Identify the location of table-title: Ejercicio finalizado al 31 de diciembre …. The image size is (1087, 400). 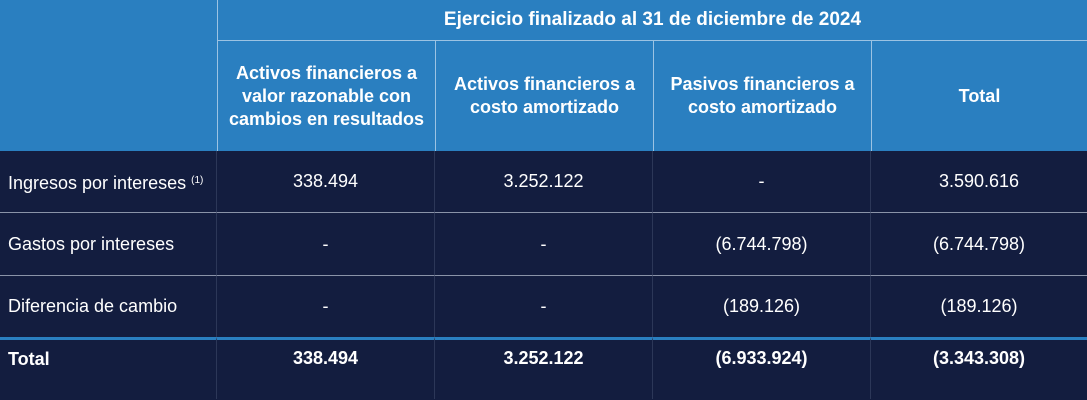
(652, 20).